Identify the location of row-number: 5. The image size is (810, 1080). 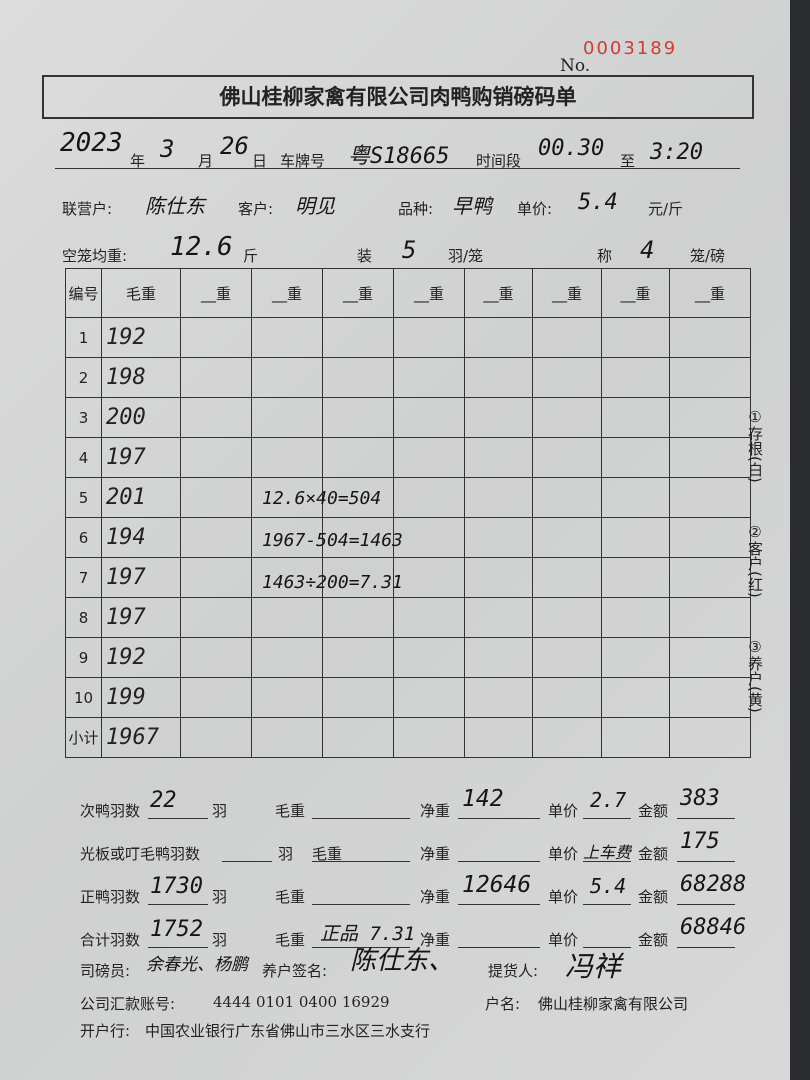
(83, 497).